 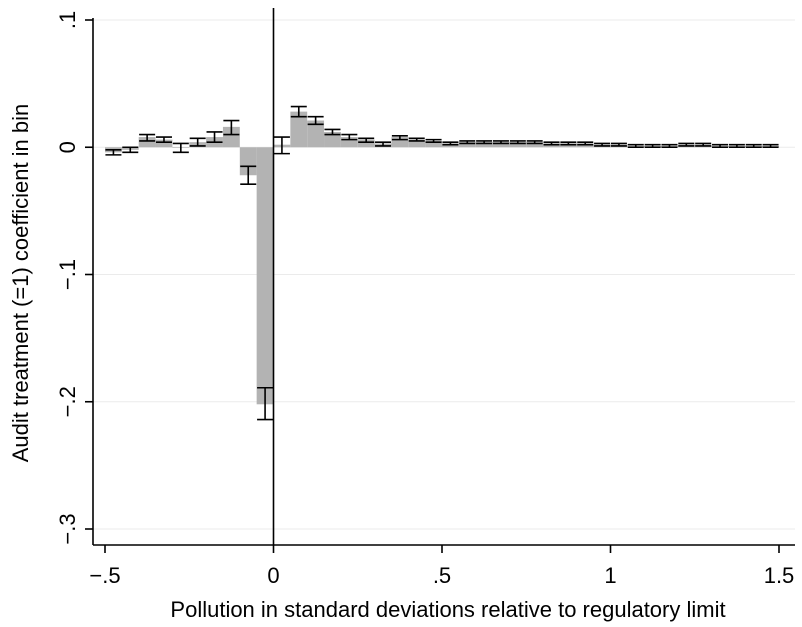 I want to click on y-tick-label-4: .1, so click(x=67, y=20).